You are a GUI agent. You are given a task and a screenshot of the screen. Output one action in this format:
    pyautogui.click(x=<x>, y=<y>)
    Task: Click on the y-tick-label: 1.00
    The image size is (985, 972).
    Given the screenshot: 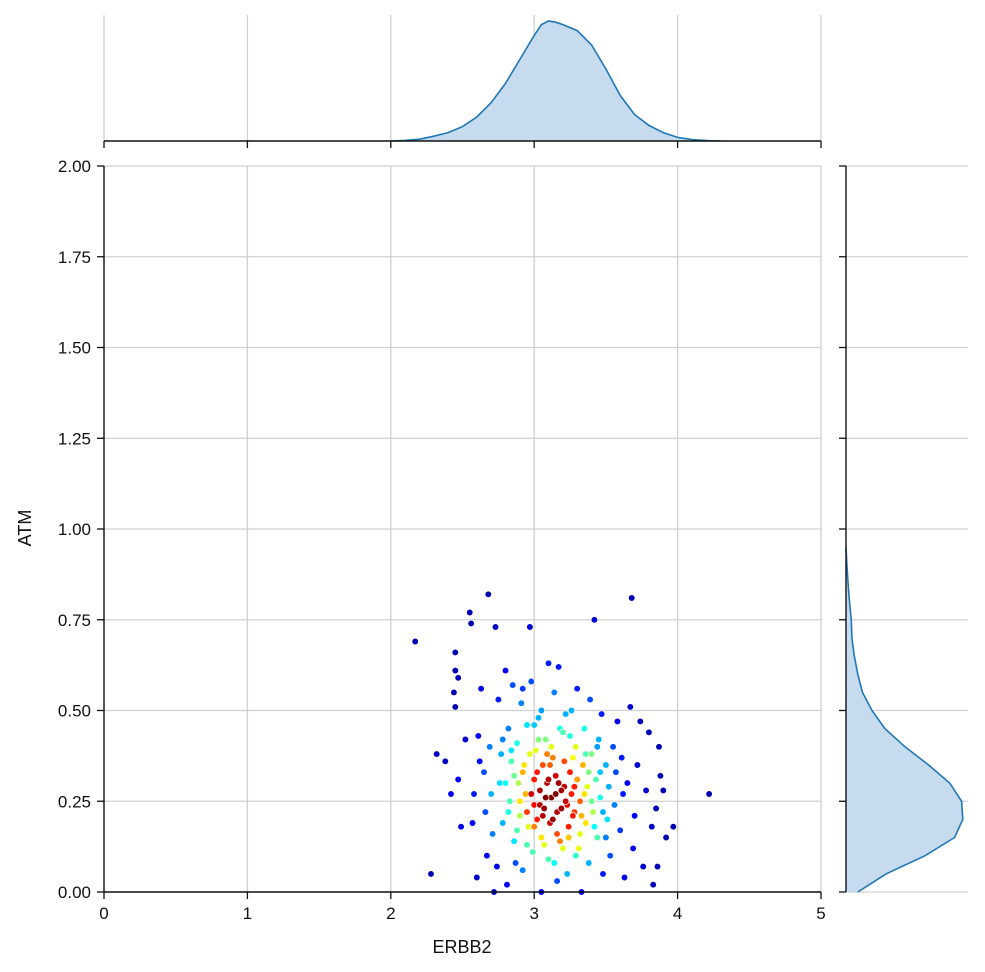 What is the action you would take?
    pyautogui.click(x=74, y=529)
    